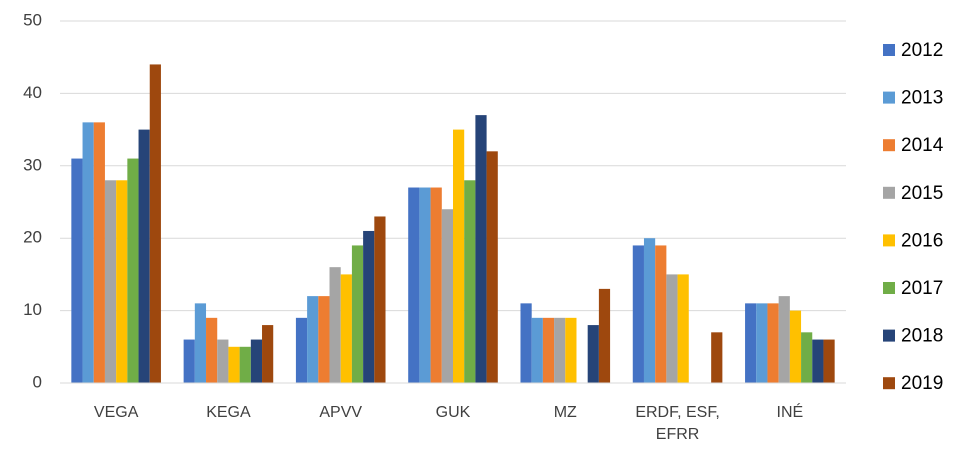  Describe the element at coordinates (341, 412) in the screenshot. I see `x-tick-label: APVV` at that location.